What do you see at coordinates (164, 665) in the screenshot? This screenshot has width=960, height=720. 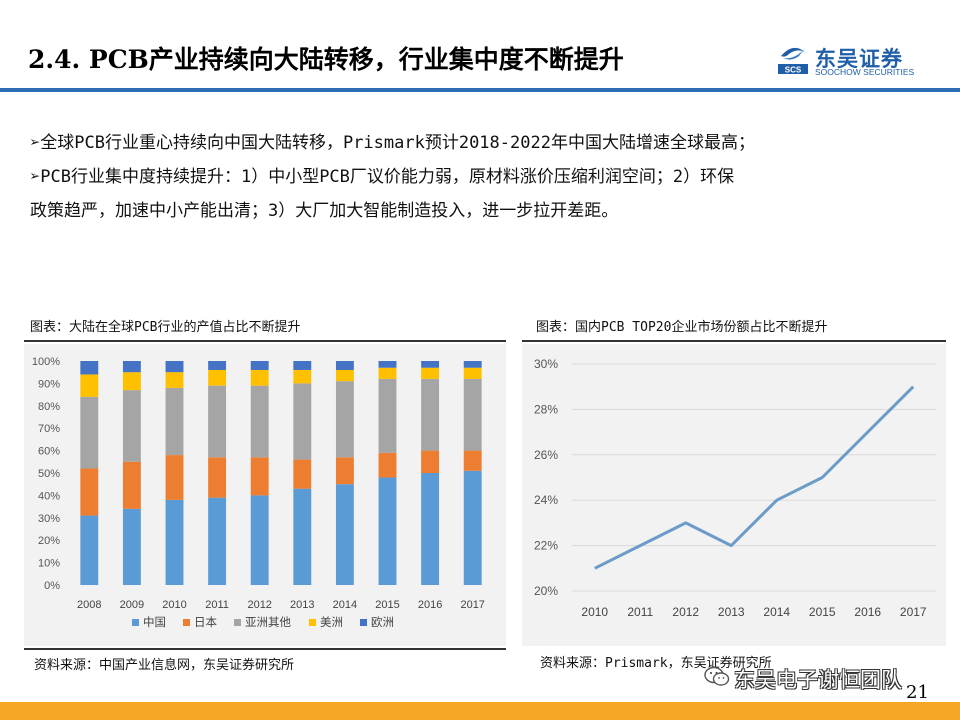 I see `left-figure-source: 资料来源：中国产业信息网，东吴证券研究所` at bounding box center [164, 665].